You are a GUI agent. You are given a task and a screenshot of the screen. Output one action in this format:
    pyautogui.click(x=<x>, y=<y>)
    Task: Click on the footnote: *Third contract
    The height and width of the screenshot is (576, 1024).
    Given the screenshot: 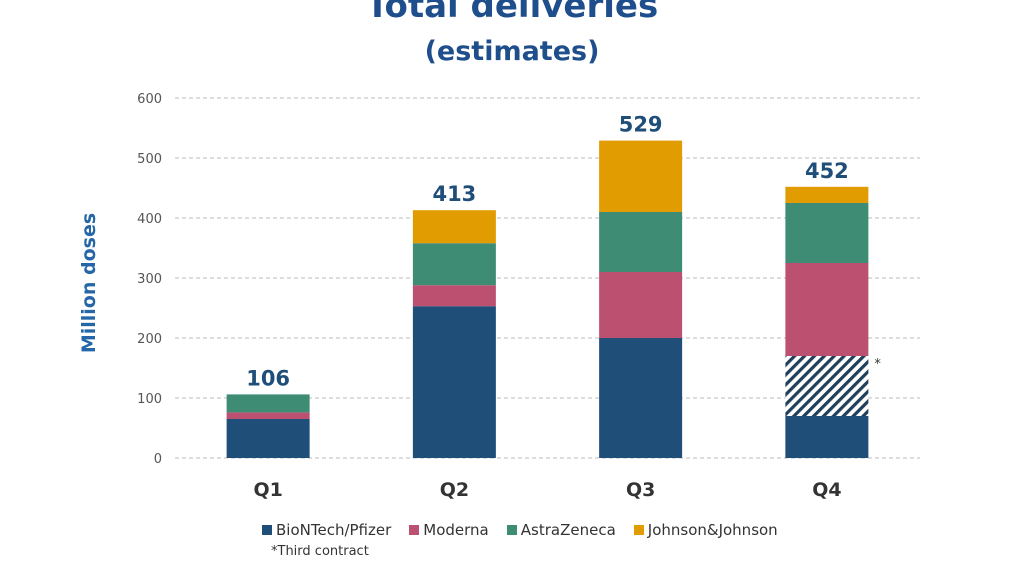 What is the action you would take?
    pyautogui.click(x=320, y=551)
    